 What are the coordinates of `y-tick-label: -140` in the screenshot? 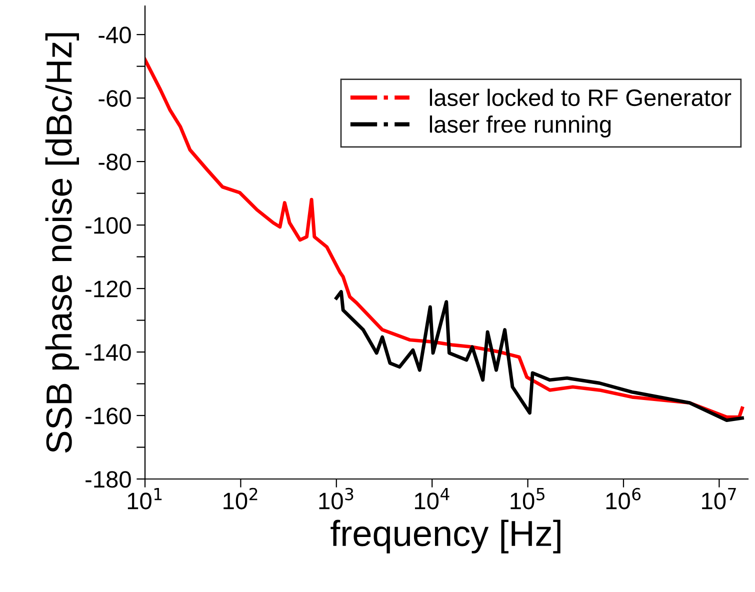 It's located at (108, 352).